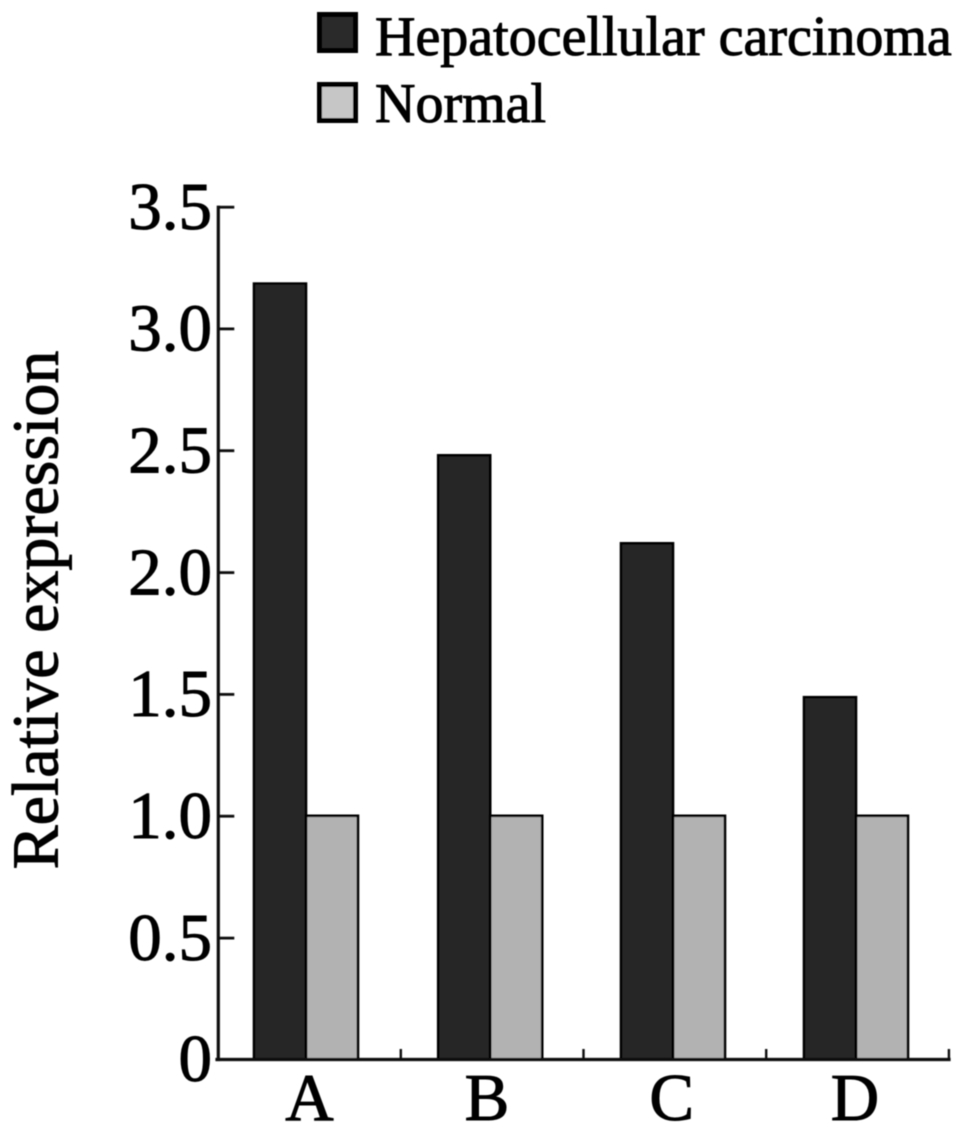 The width and height of the screenshot is (969, 1135). What do you see at coordinates (170, 329) in the screenshot?
I see `svg-text: 3.0` at bounding box center [170, 329].